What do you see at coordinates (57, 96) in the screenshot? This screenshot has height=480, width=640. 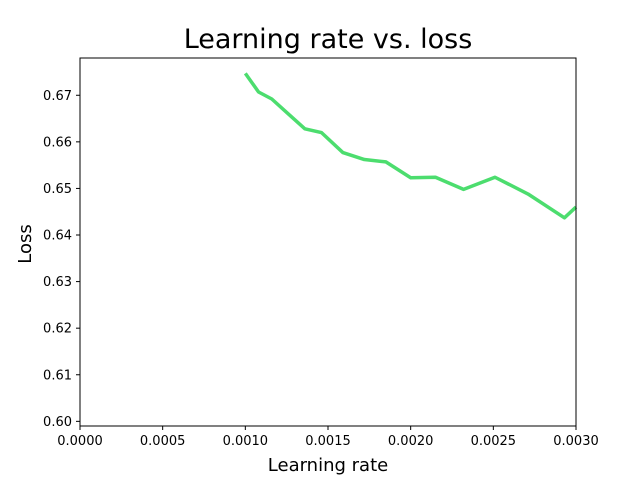 I see `y-tick-label: 0.67` at bounding box center [57, 96].